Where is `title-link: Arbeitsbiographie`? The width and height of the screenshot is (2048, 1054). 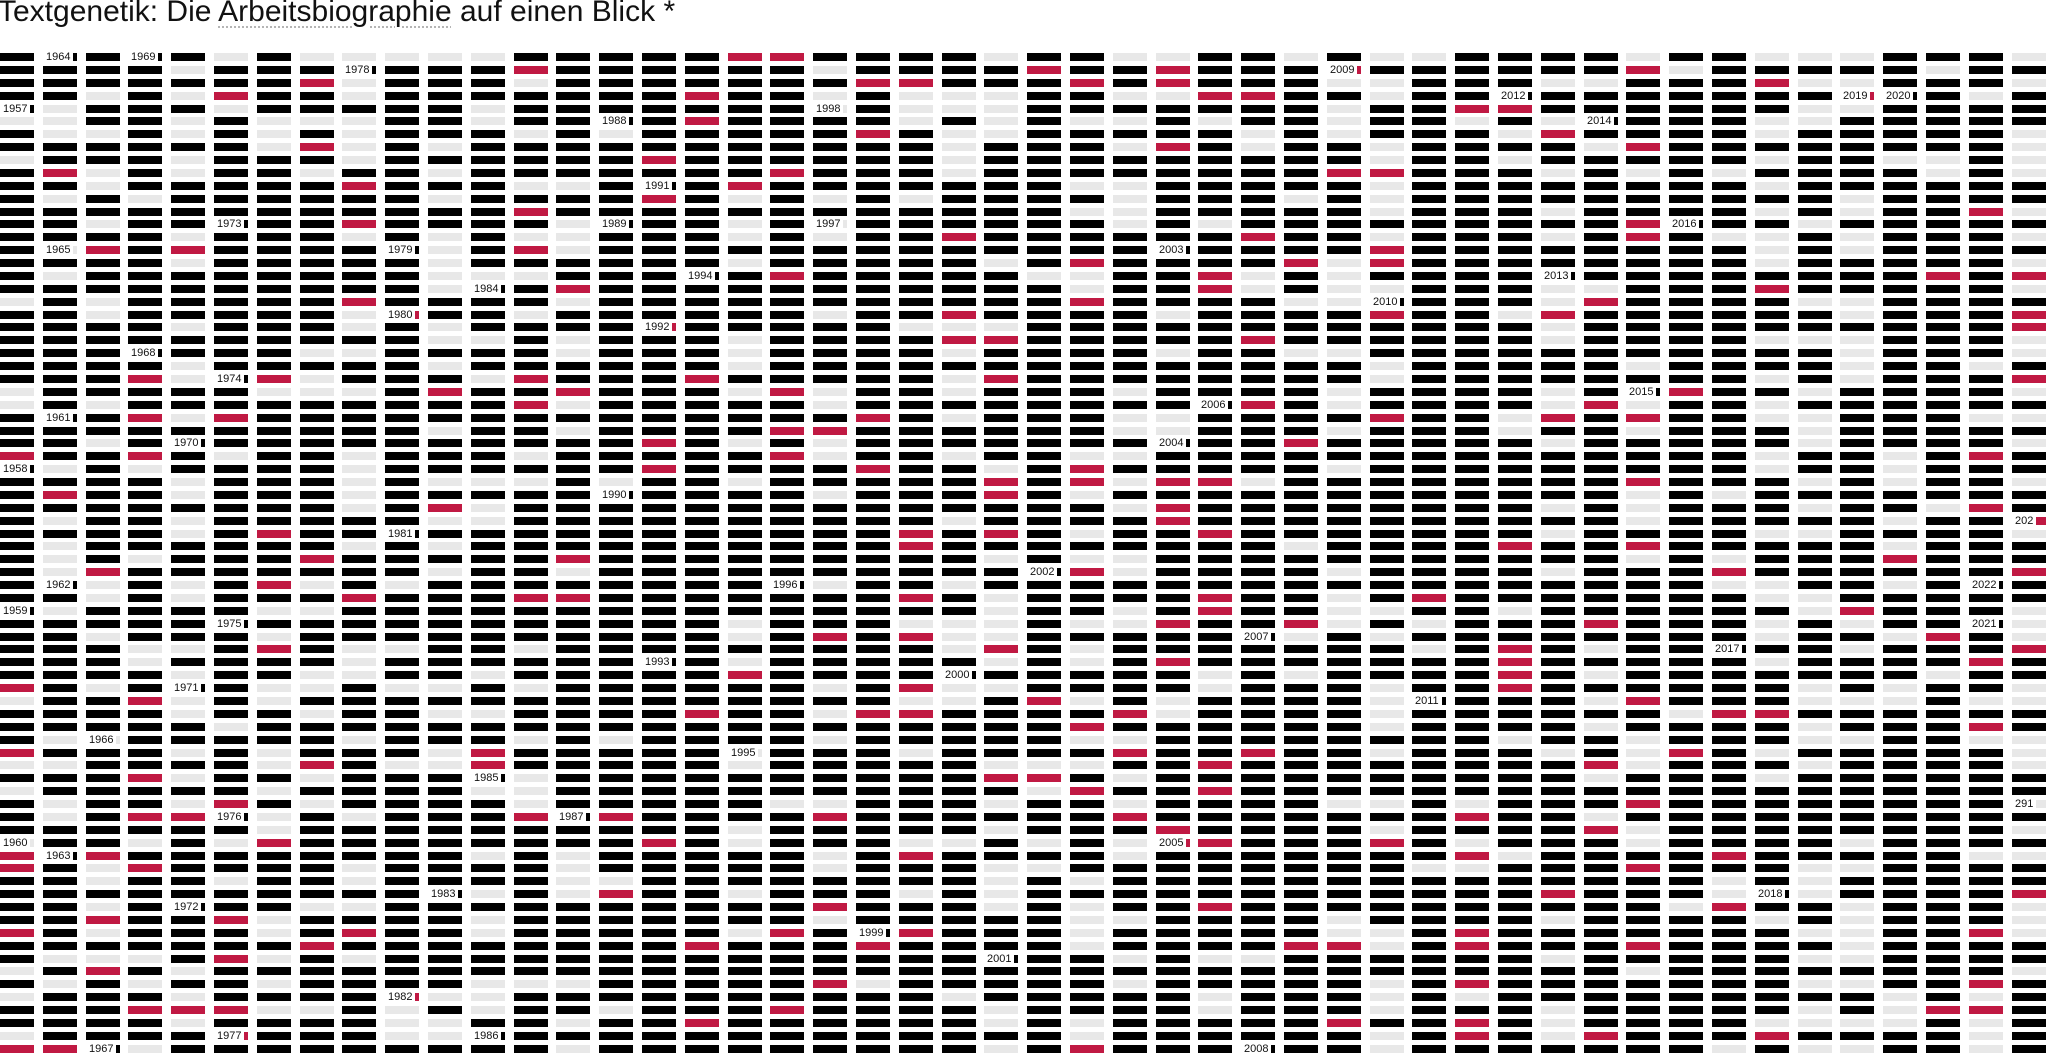
title-link: Arbeitsbiographie is located at coordinates (335, 14).